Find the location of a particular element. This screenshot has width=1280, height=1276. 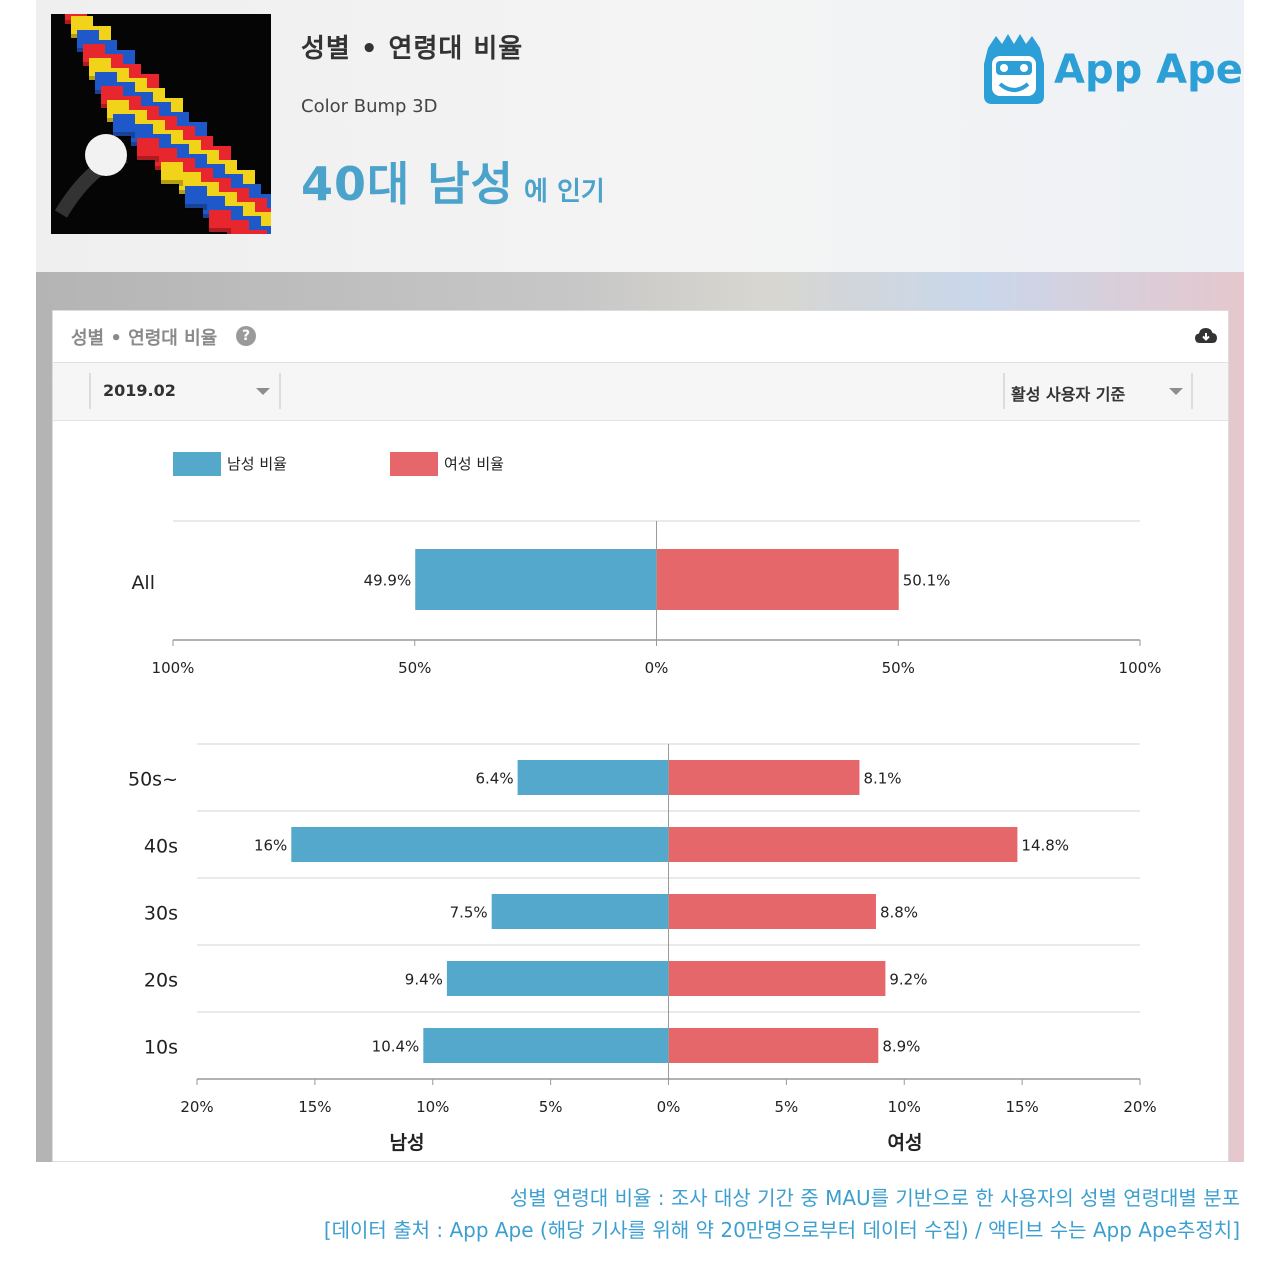

legend-label-female: 여성 비율 is located at coordinates (474, 464).